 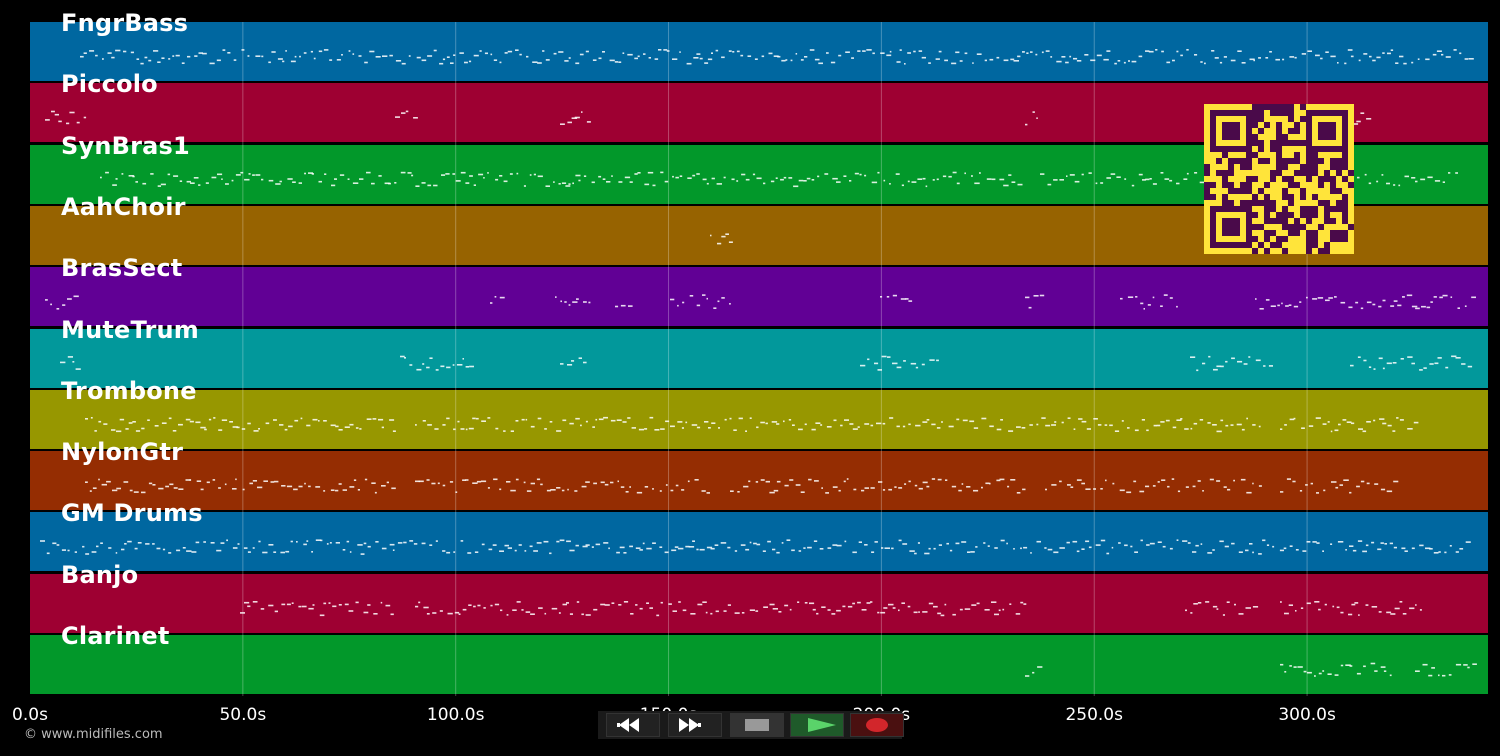 I want to click on play-button, so click(x=817, y=725).